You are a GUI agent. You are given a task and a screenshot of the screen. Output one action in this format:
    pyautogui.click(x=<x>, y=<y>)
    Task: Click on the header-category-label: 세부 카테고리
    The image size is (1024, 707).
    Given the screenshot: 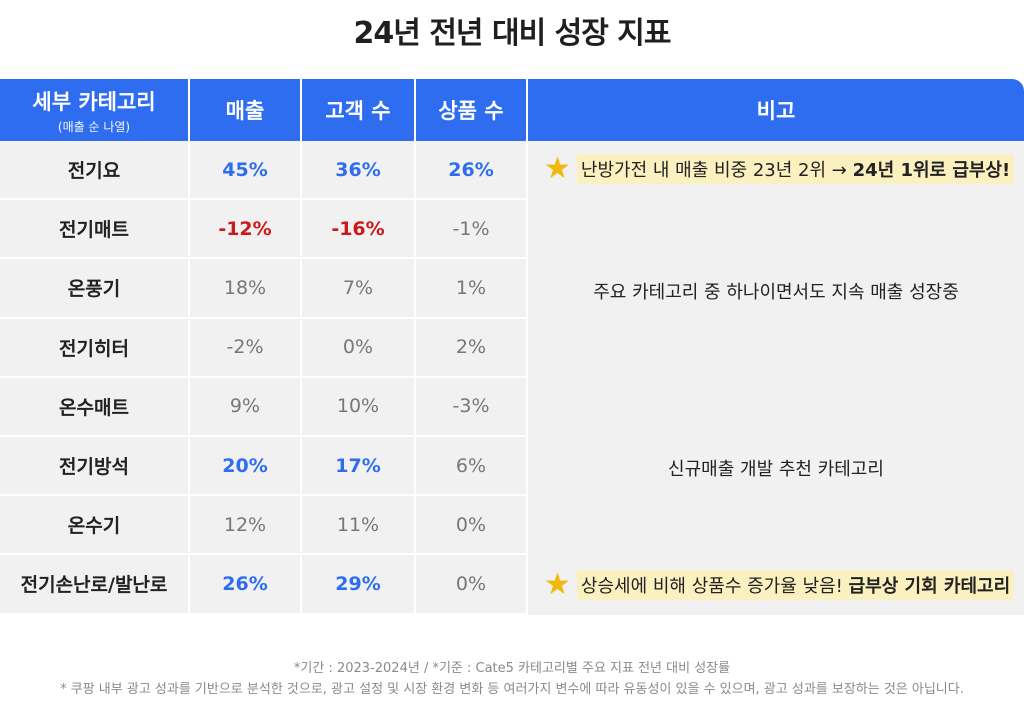 What is the action you would take?
    pyautogui.click(x=94, y=101)
    